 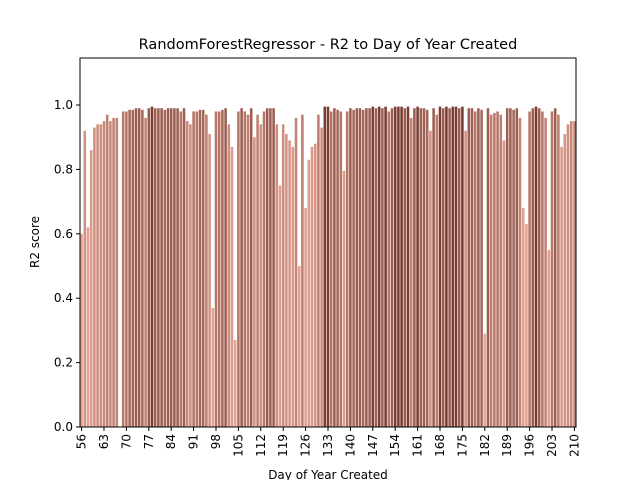 What do you see at coordinates (63, 169) in the screenshot?
I see `y-tick-label: 0.8` at bounding box center [63, 169].